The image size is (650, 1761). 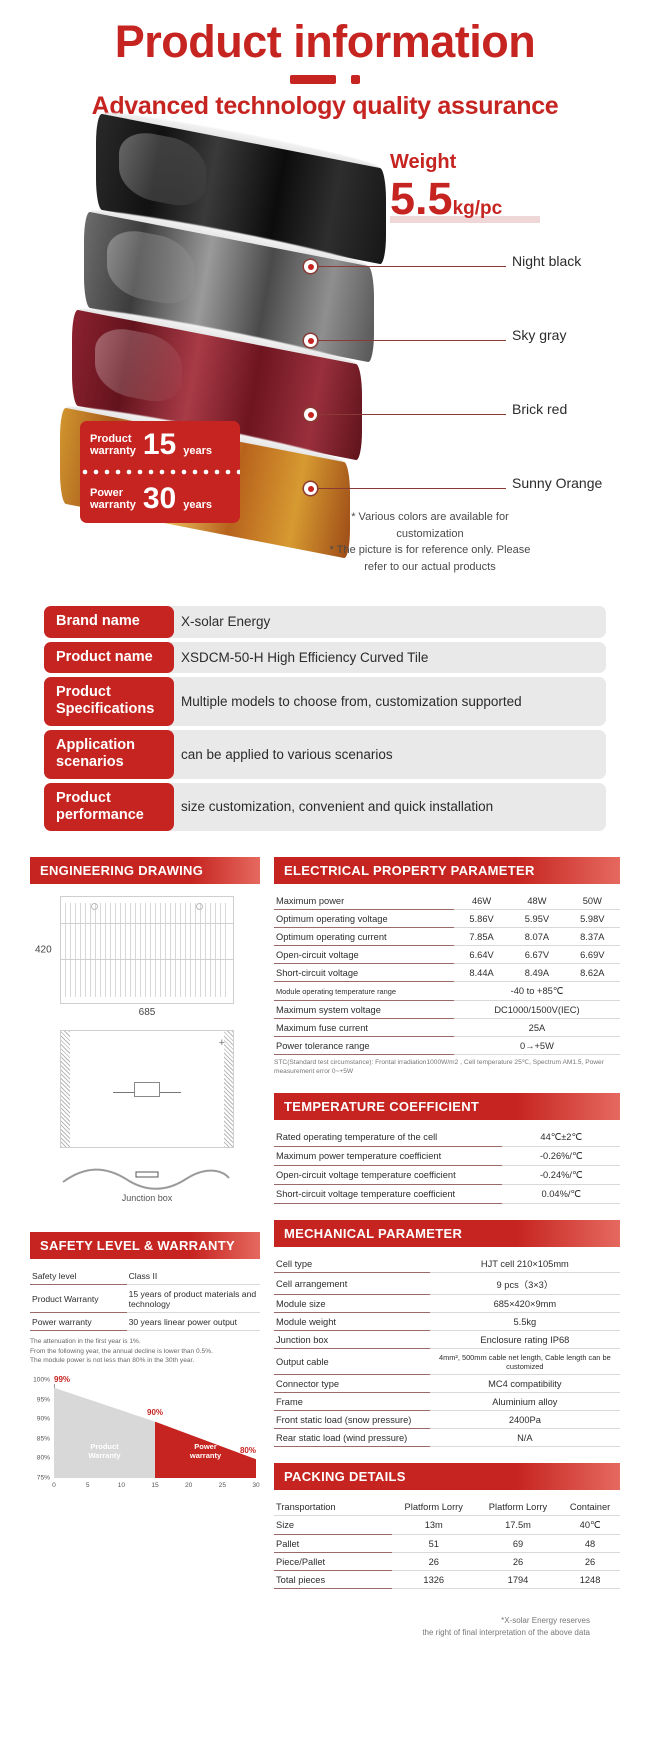 I want to click on junction-box-icon, so click(x=147, y=1090).